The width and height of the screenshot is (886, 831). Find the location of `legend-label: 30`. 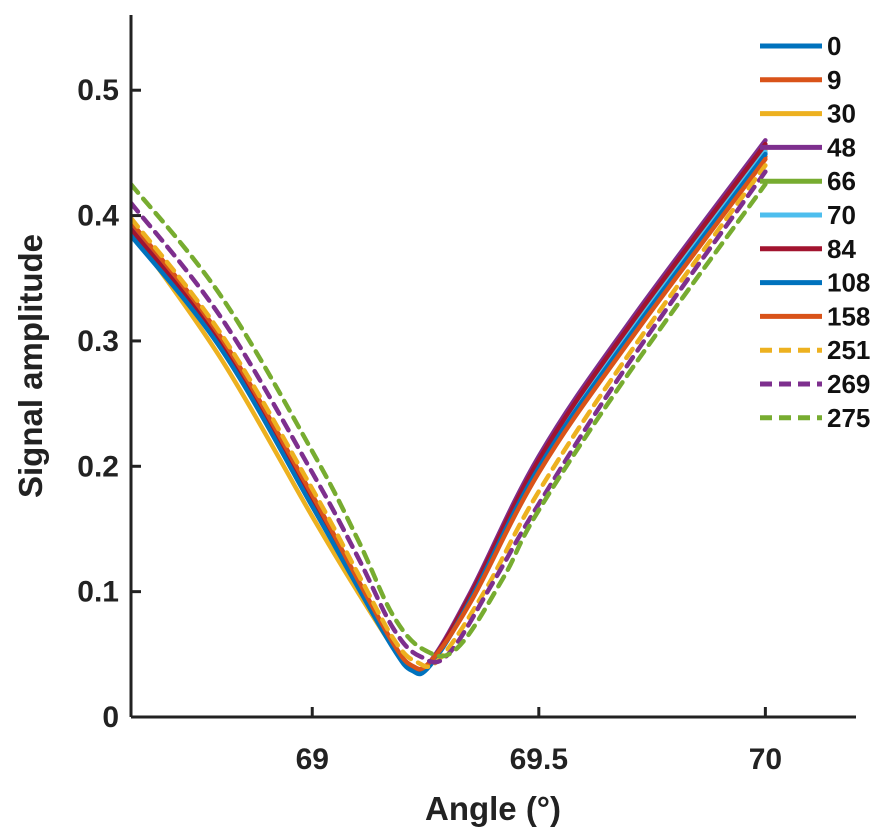

legend-label: 30 is located at coordinates (841, 114).